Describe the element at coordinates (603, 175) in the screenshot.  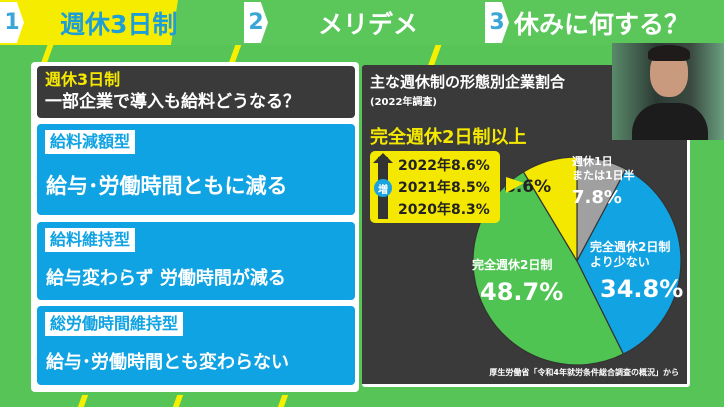
I see `slice-label: または1日半` at that location.